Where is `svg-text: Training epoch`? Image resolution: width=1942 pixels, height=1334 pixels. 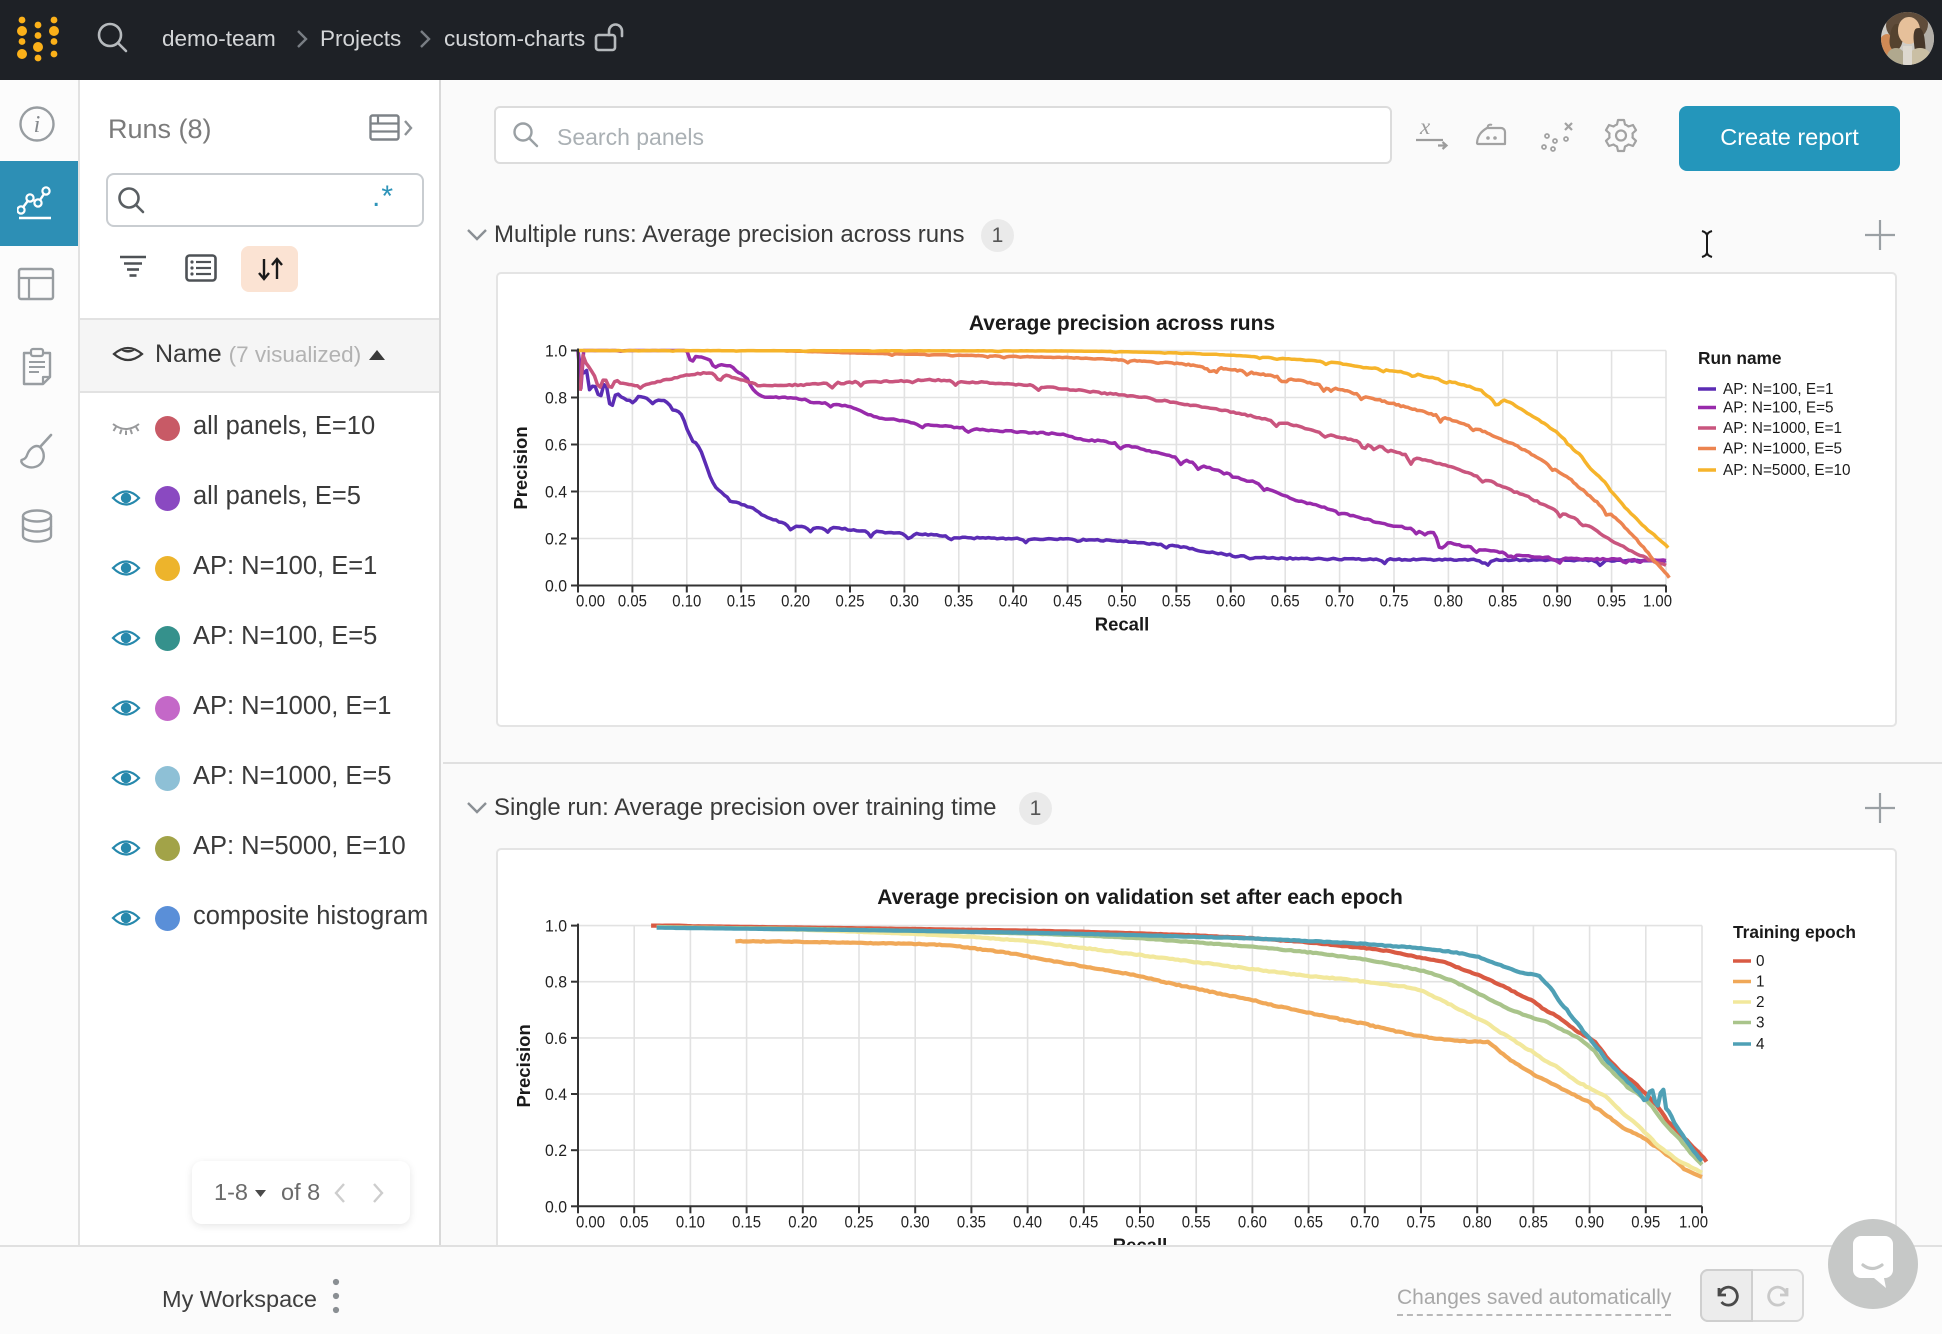 svg-text: Training epoch is located at coordinates (1794, 932).